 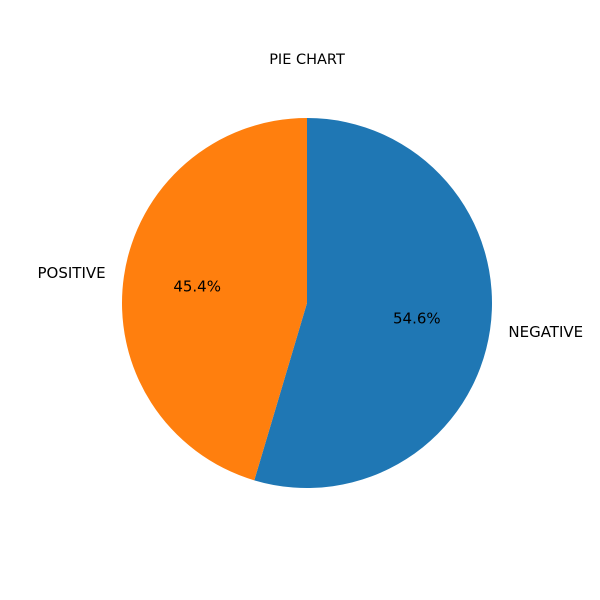 What do you see at coordinates (307, 60) in the screenshot?
I see `chart-title: PIE CHART` at bounding box center [307, 60].